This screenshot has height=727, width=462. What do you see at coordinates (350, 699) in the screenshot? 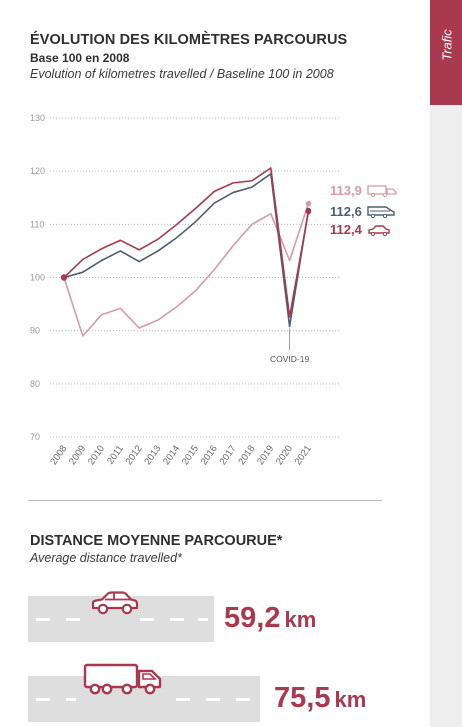
I see `truck-distance-unit: km` at bounding box center [350, 699].